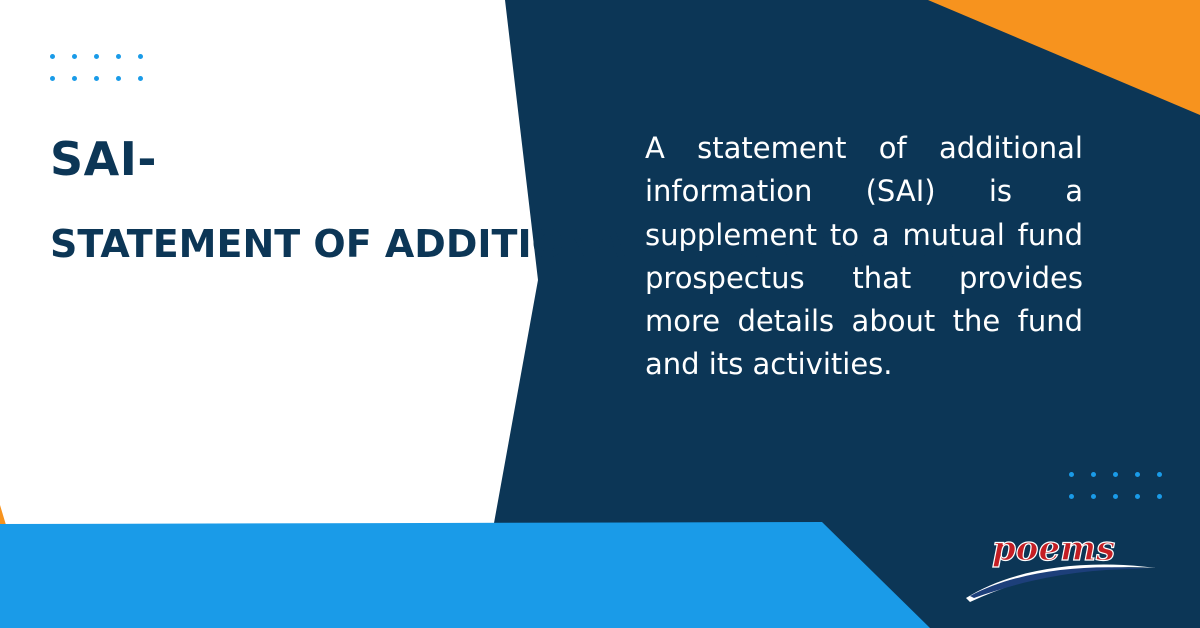  I want to click on blue-band-bottom, so click(465, 575).